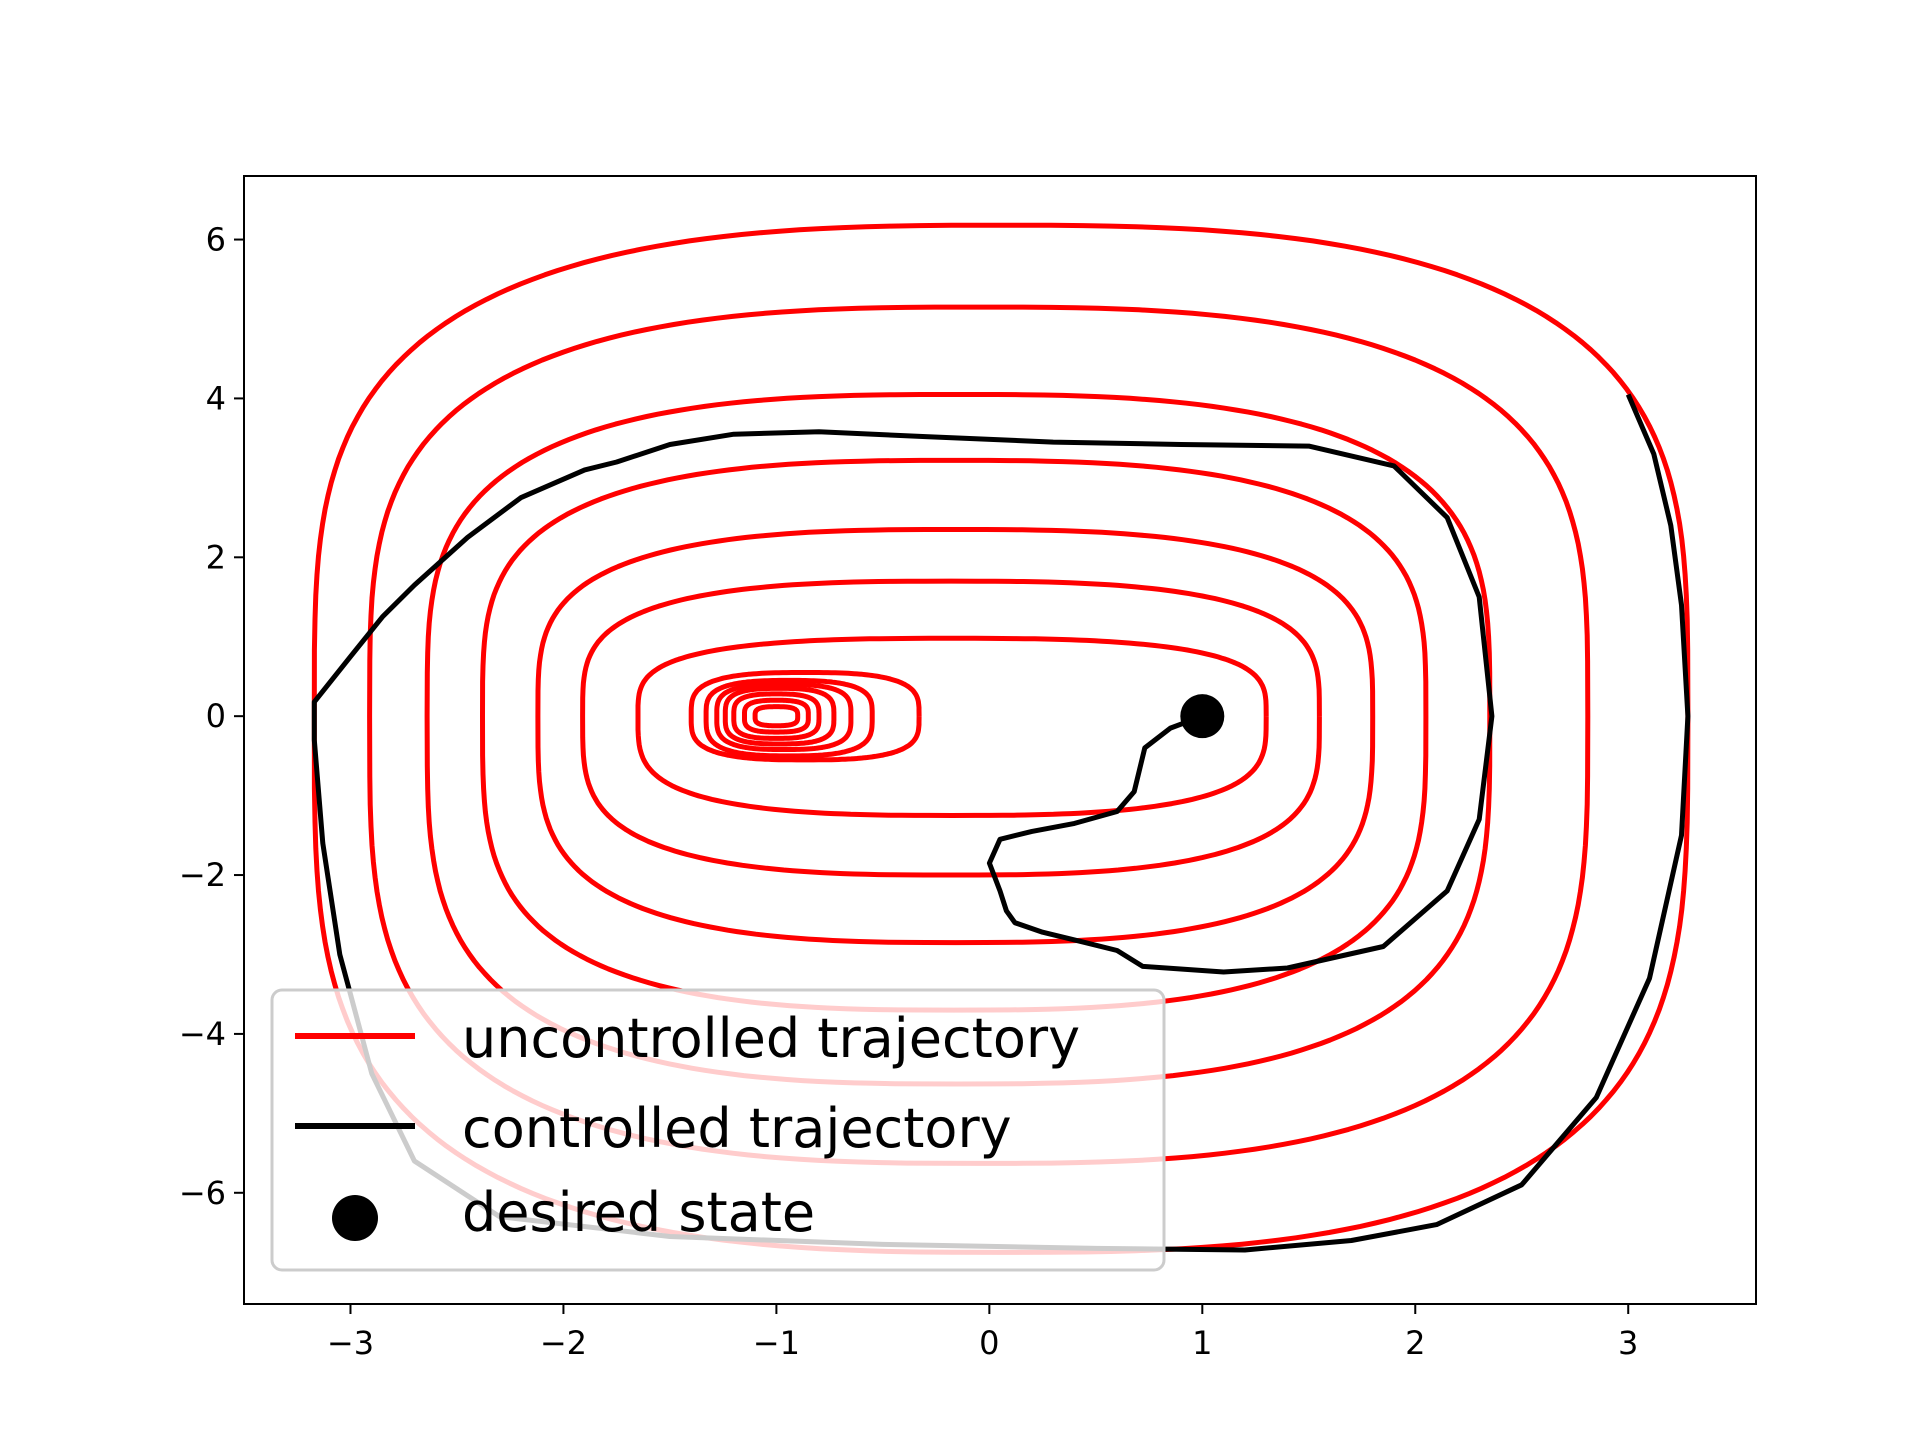  I want to click on x-tick-label: −1, so click(776, 1343).